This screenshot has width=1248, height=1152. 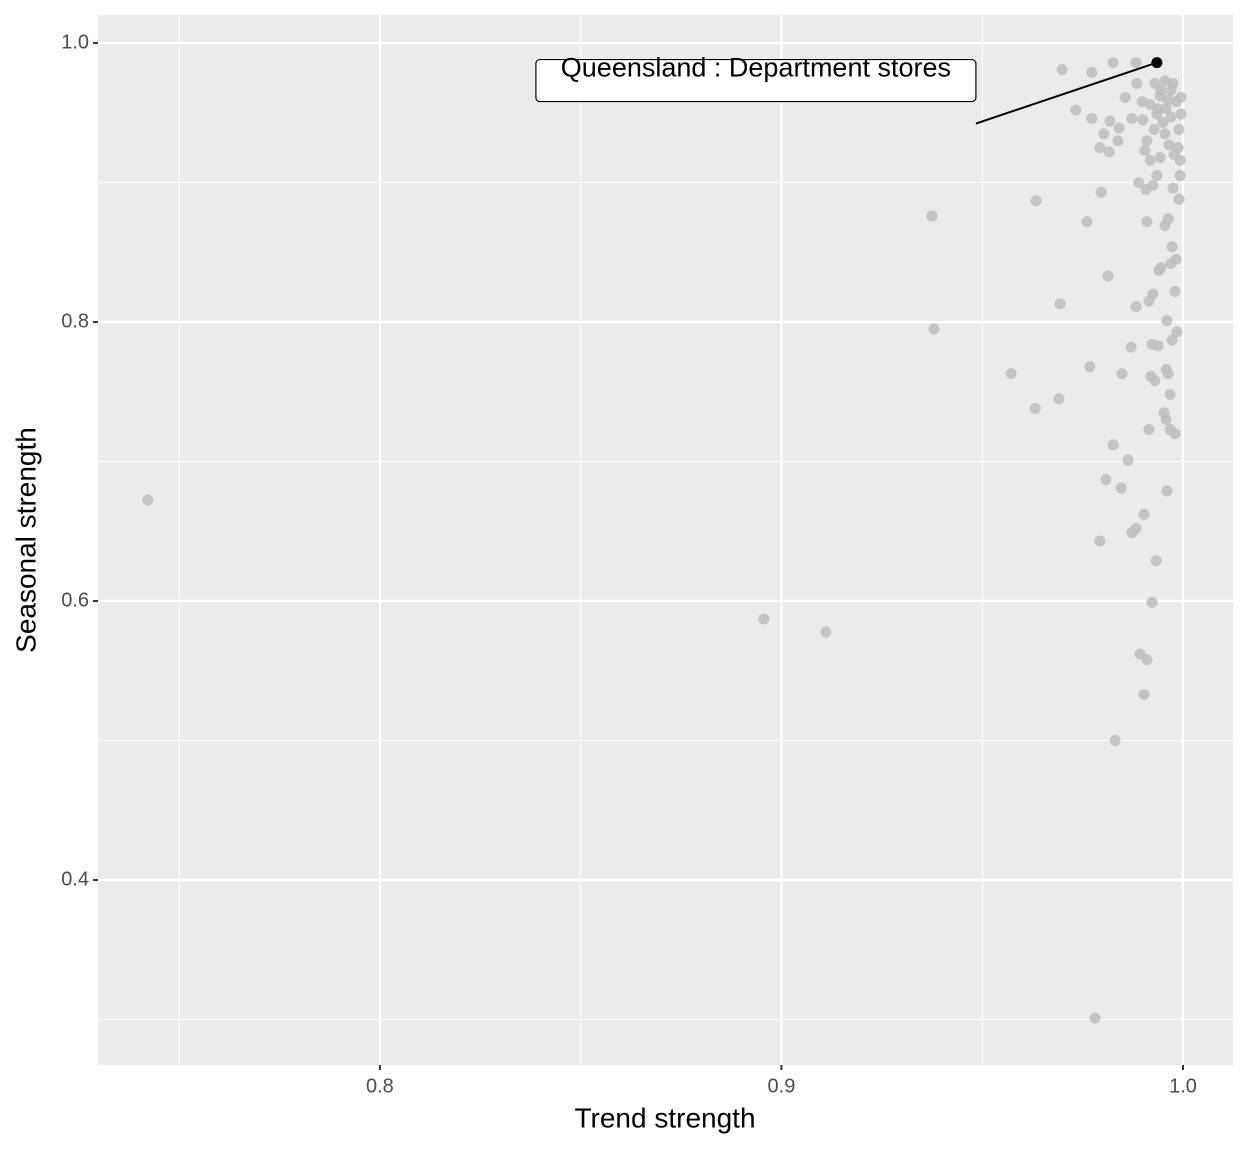 I want to click on y-tick-label: 0.8, so click(x=75, y=321).